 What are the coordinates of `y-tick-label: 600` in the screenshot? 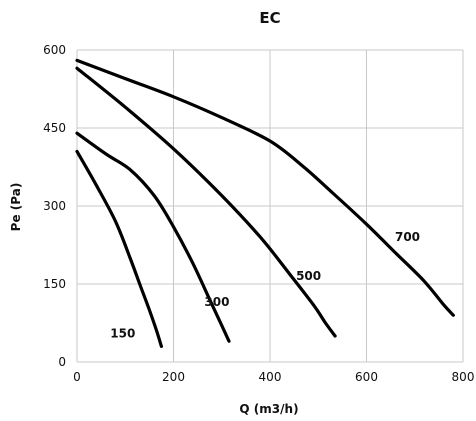 It's located at (54, 50).